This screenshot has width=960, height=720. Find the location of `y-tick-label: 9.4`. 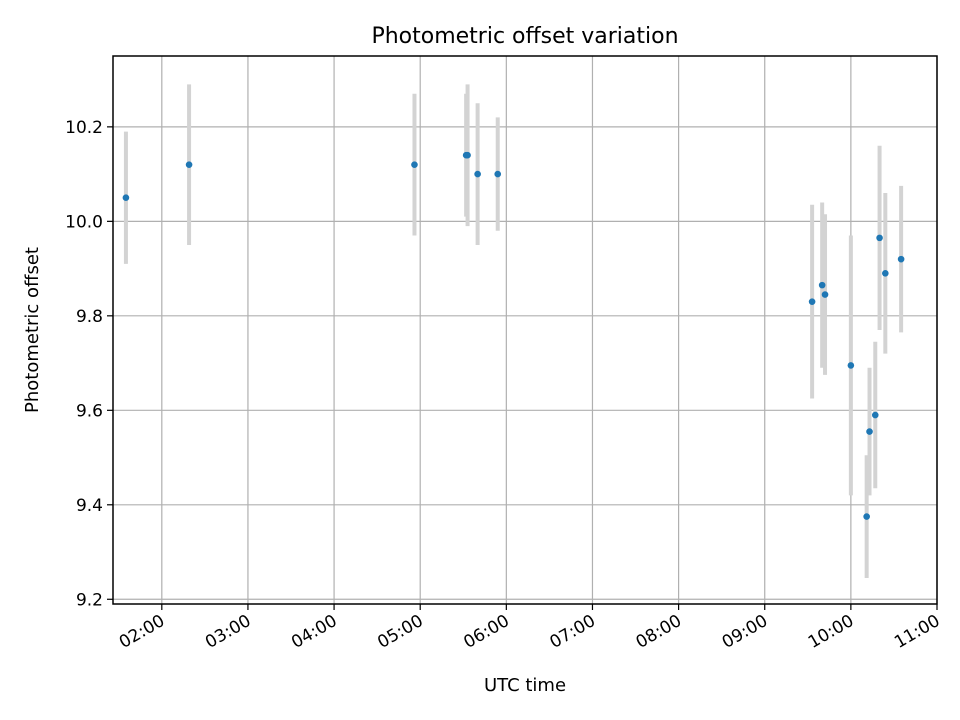

y-tick-label: 9.4 is located at coordinates (89, 506).